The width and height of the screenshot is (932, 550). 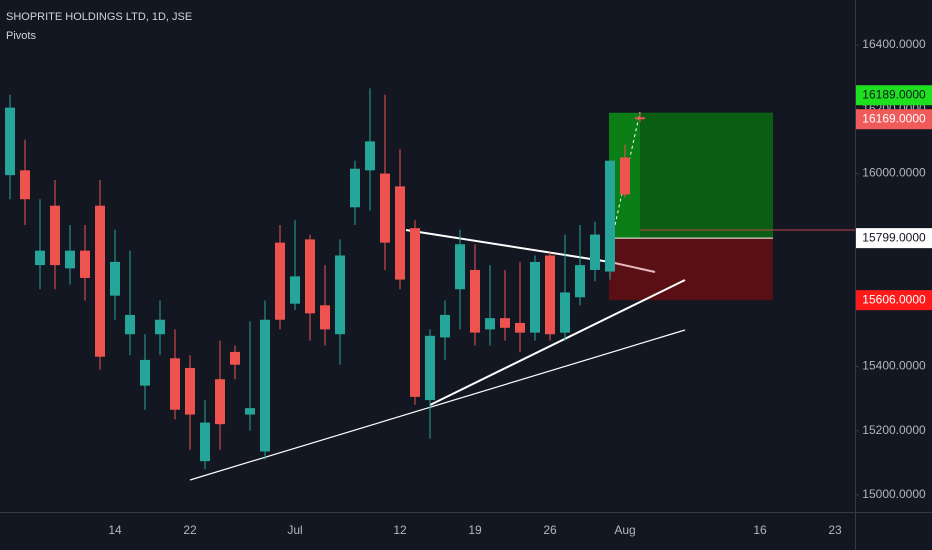 I want to click on price-label: 16189.0000, so click(x=894, y=94).